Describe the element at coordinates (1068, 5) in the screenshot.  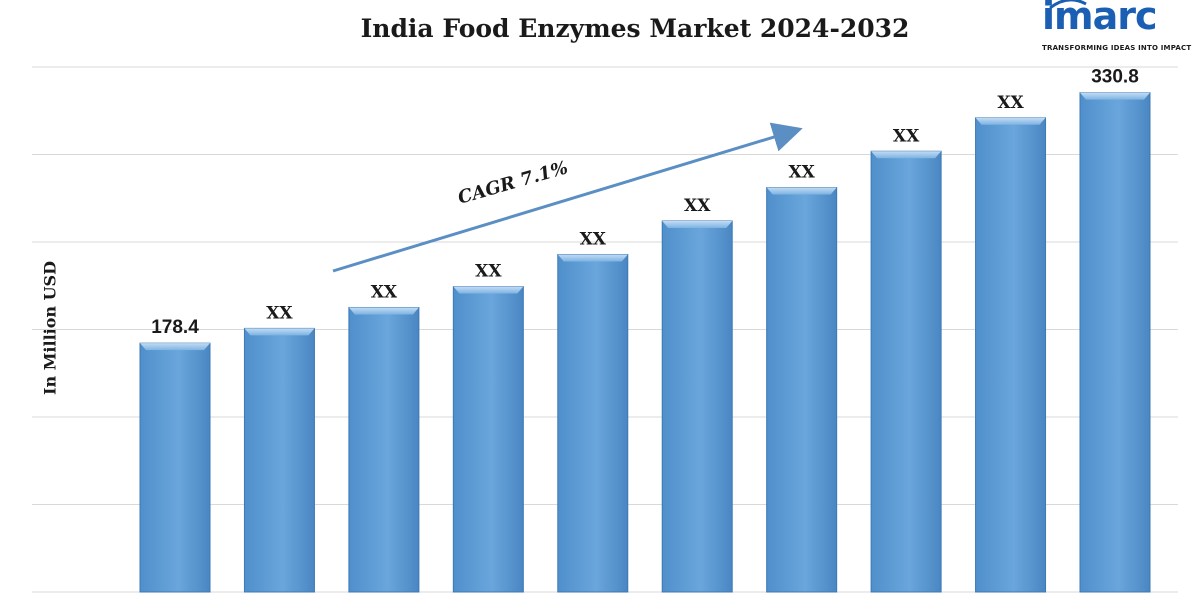
I see `logo-swoosh-icon` at that location.